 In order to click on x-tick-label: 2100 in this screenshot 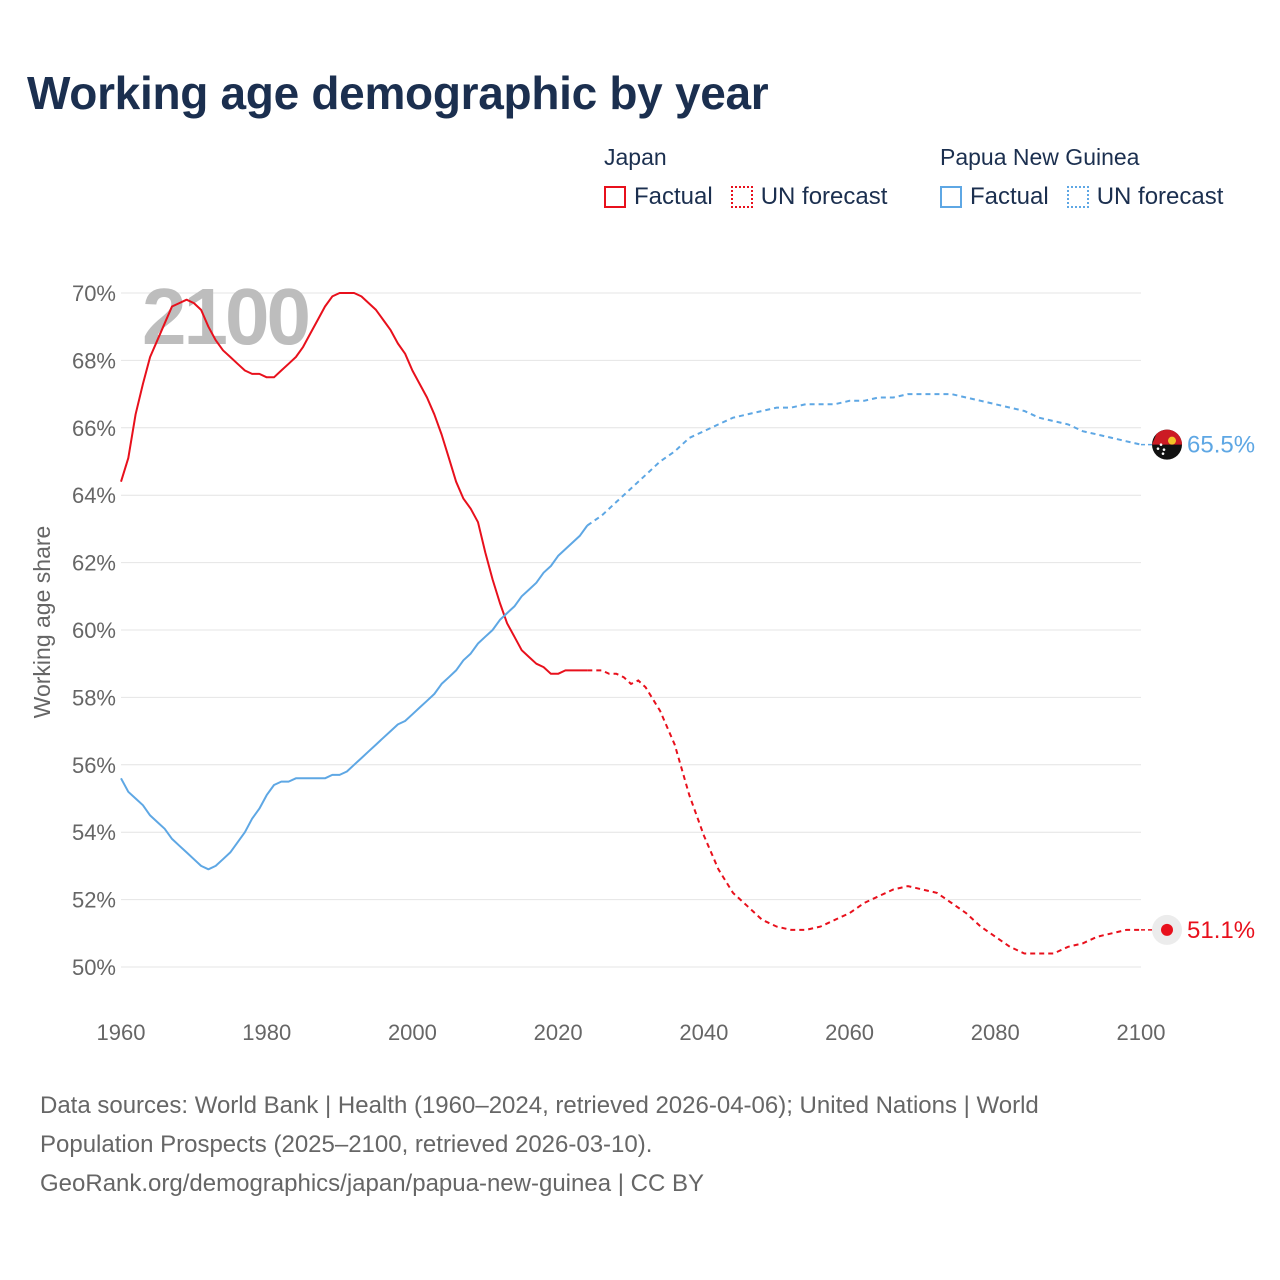, I will do `click(1141, 1032)`.